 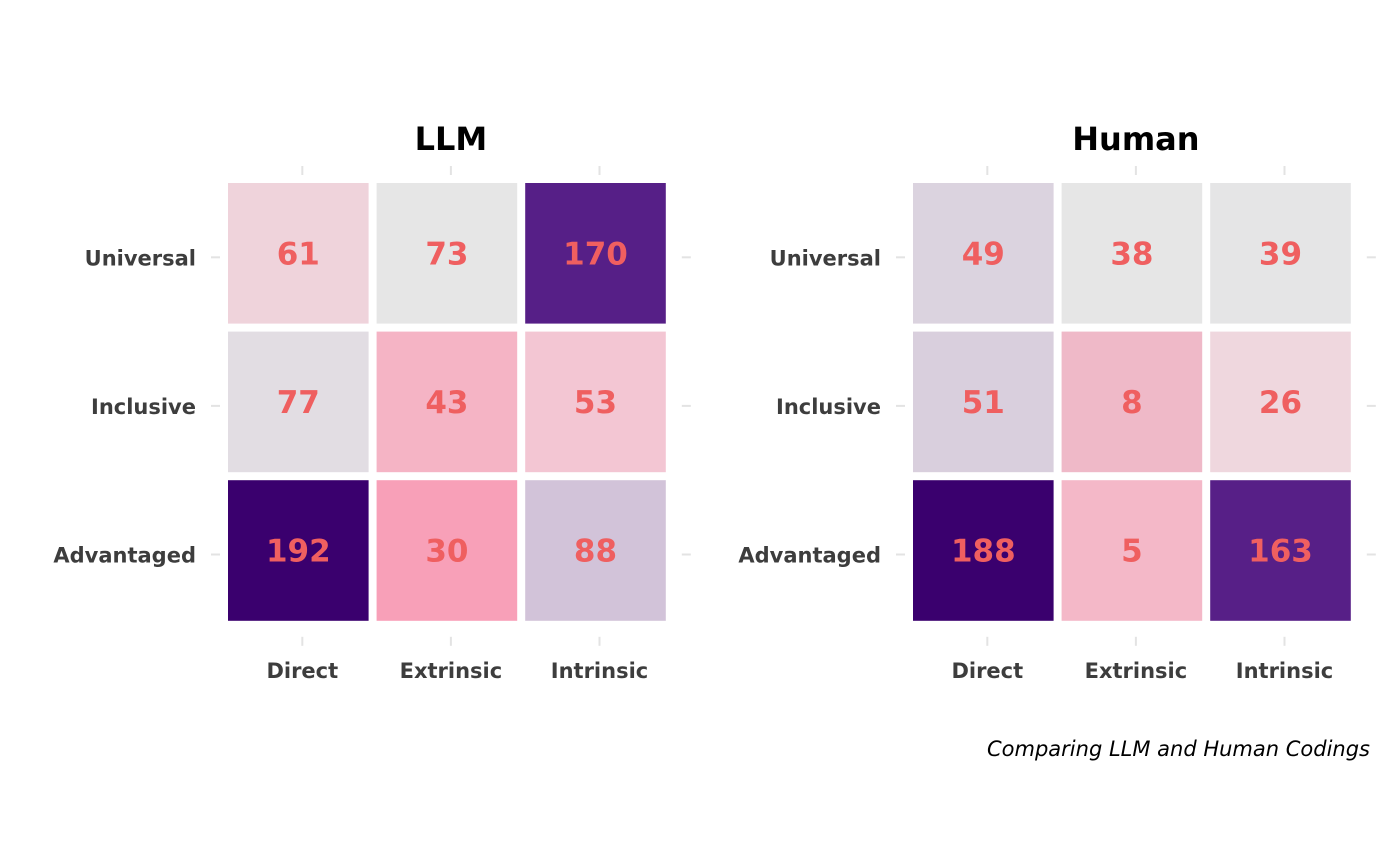 I want to click on panel-title: LLM, so click(x=451, y=139).